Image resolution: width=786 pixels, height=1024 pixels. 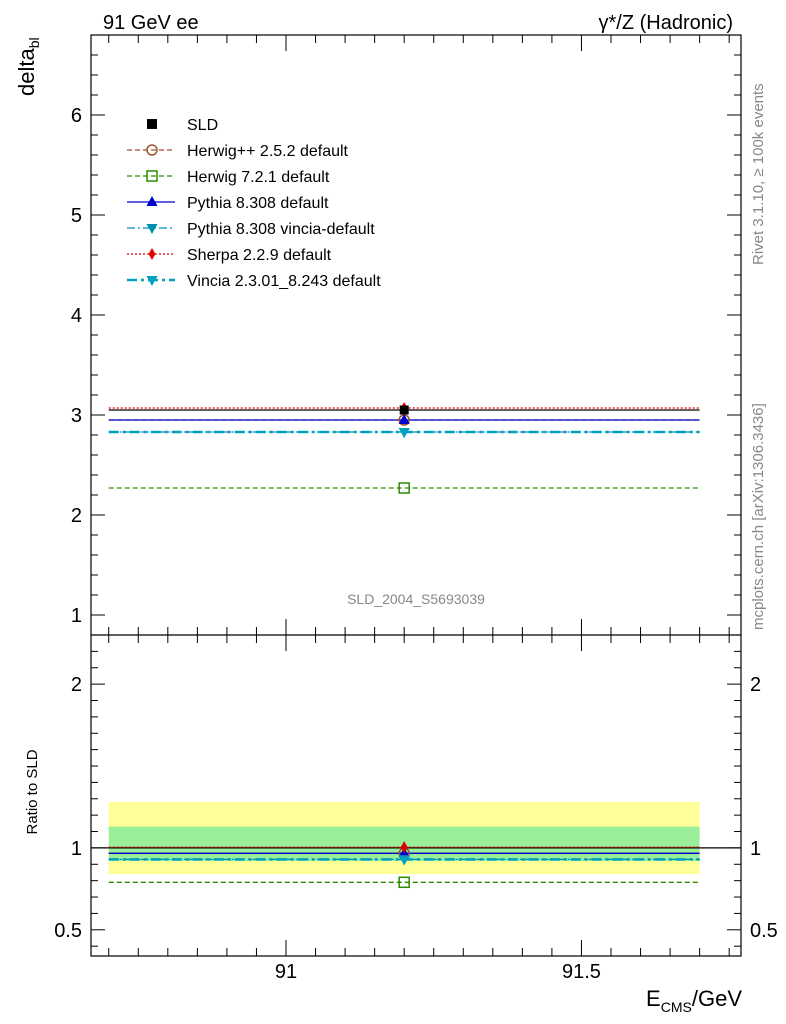 What do you see at coordinates (581, 972) in the screenshot?
I see `xtick-label-1: 91.5` at bounding box center [581, 972].